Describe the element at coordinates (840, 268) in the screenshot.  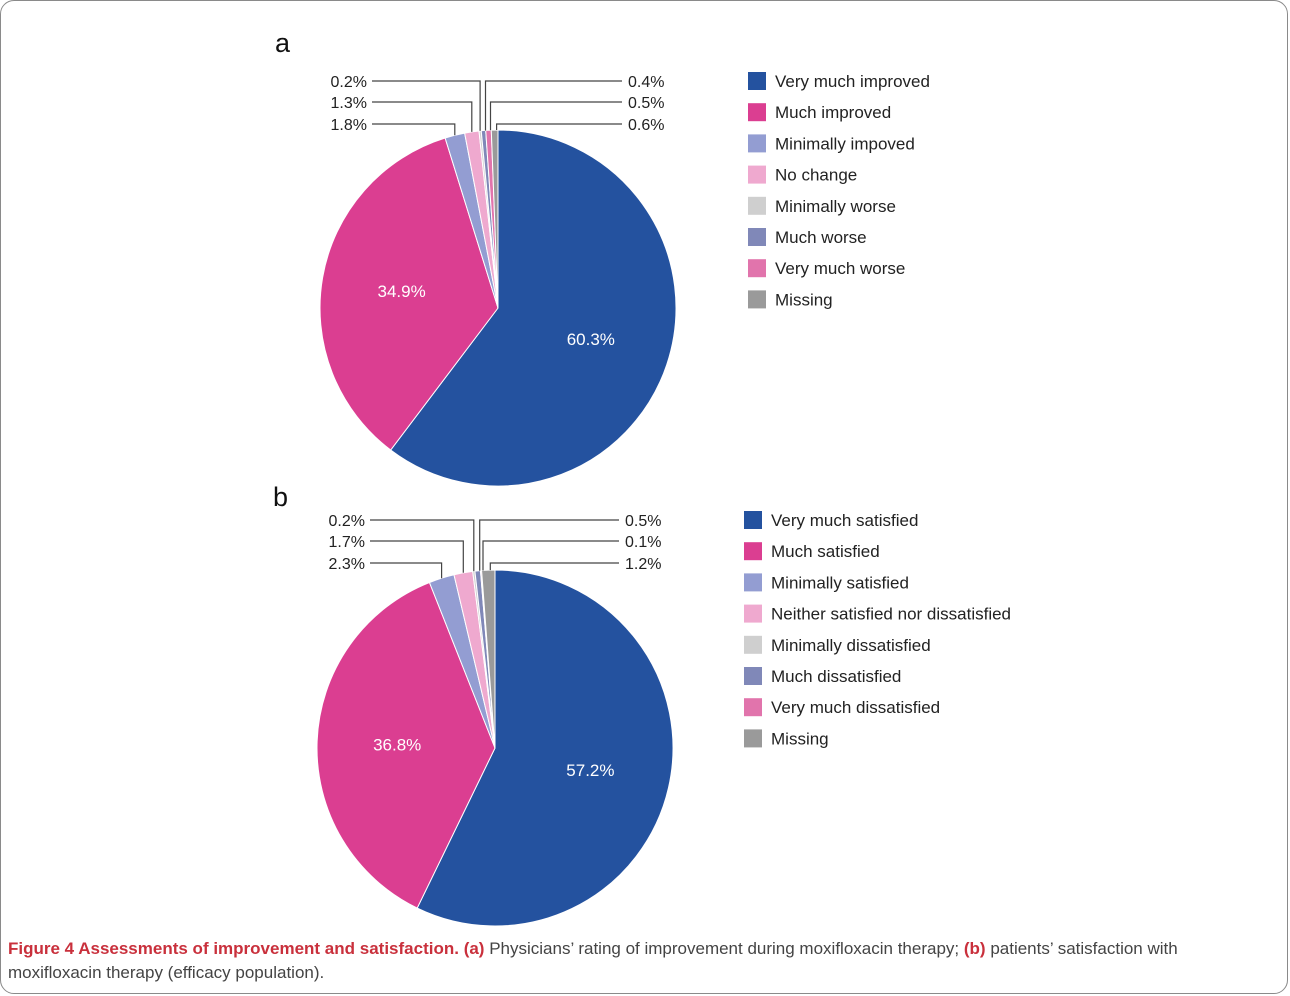
I see `legend-label-very-much-worse: Very much worse` at that location.